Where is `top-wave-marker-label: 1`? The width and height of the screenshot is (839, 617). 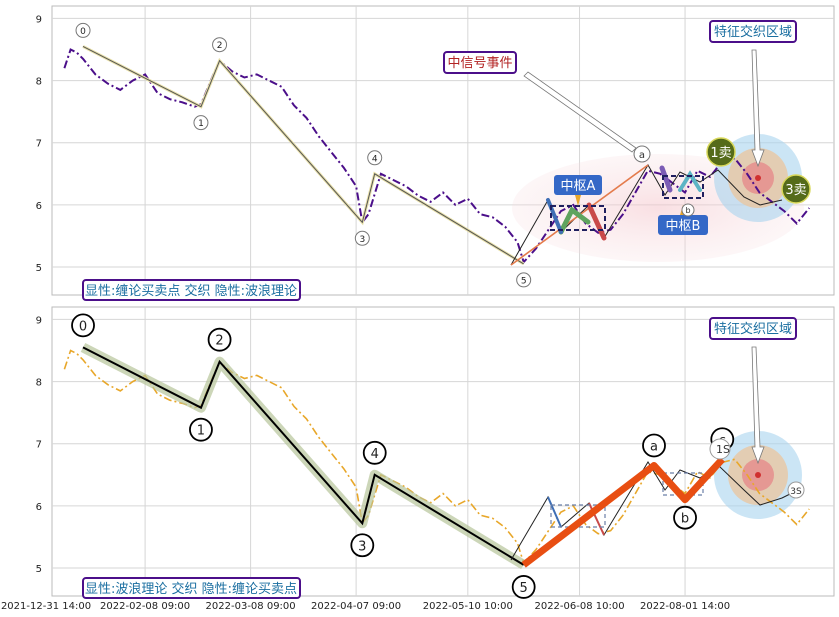
top-wave-marker-label: 1 is located at coordinates (201, 124).